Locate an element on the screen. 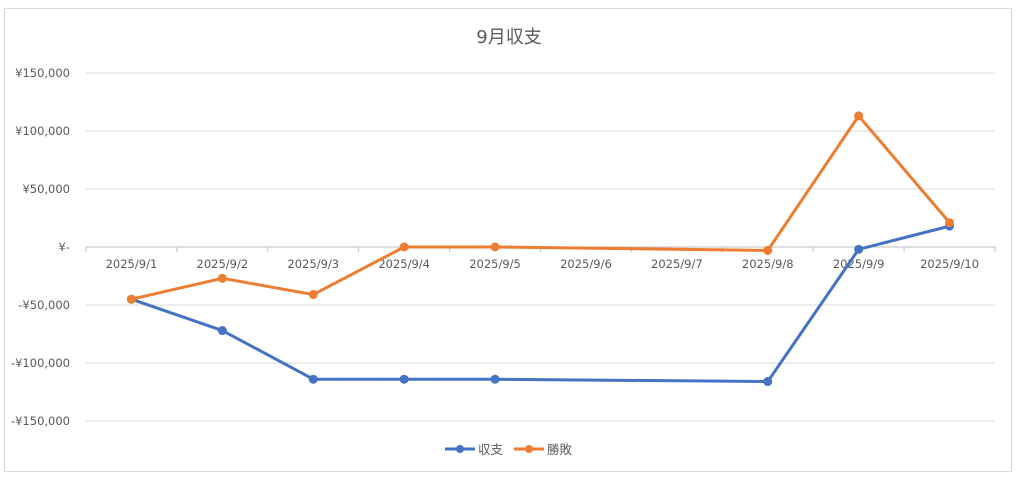 Image resolution: width=1019 pixels, height=479 pixels. y-tick-label: ¥50,000 is located at coordinates (46, 189).